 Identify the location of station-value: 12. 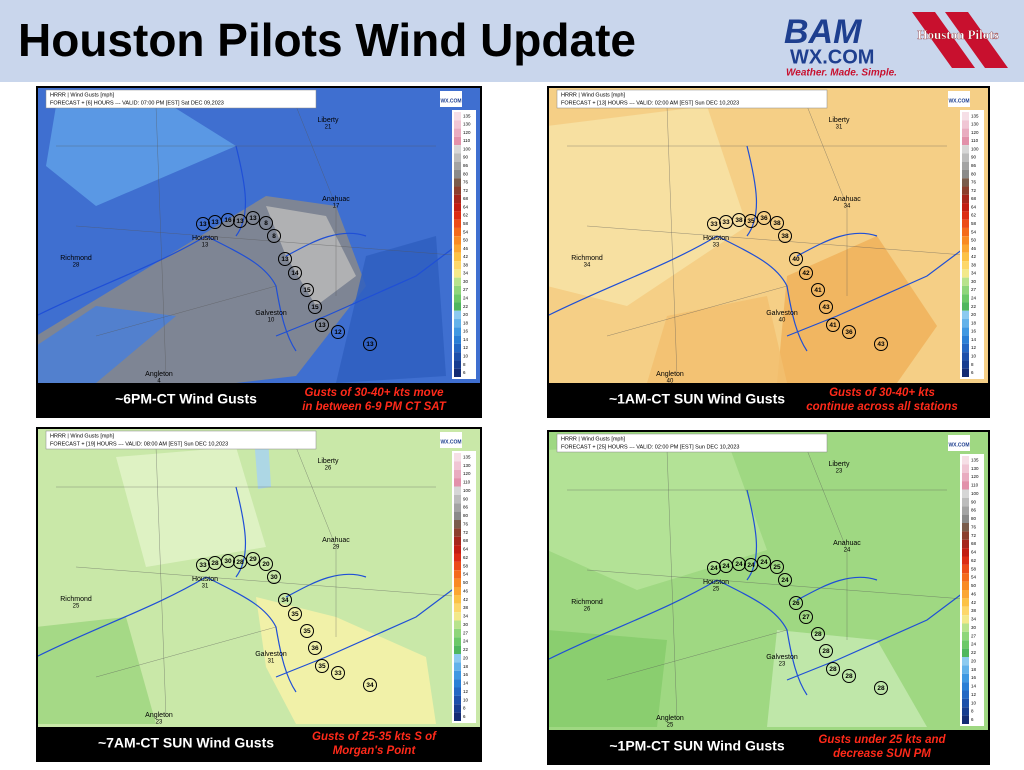
(338, 332).